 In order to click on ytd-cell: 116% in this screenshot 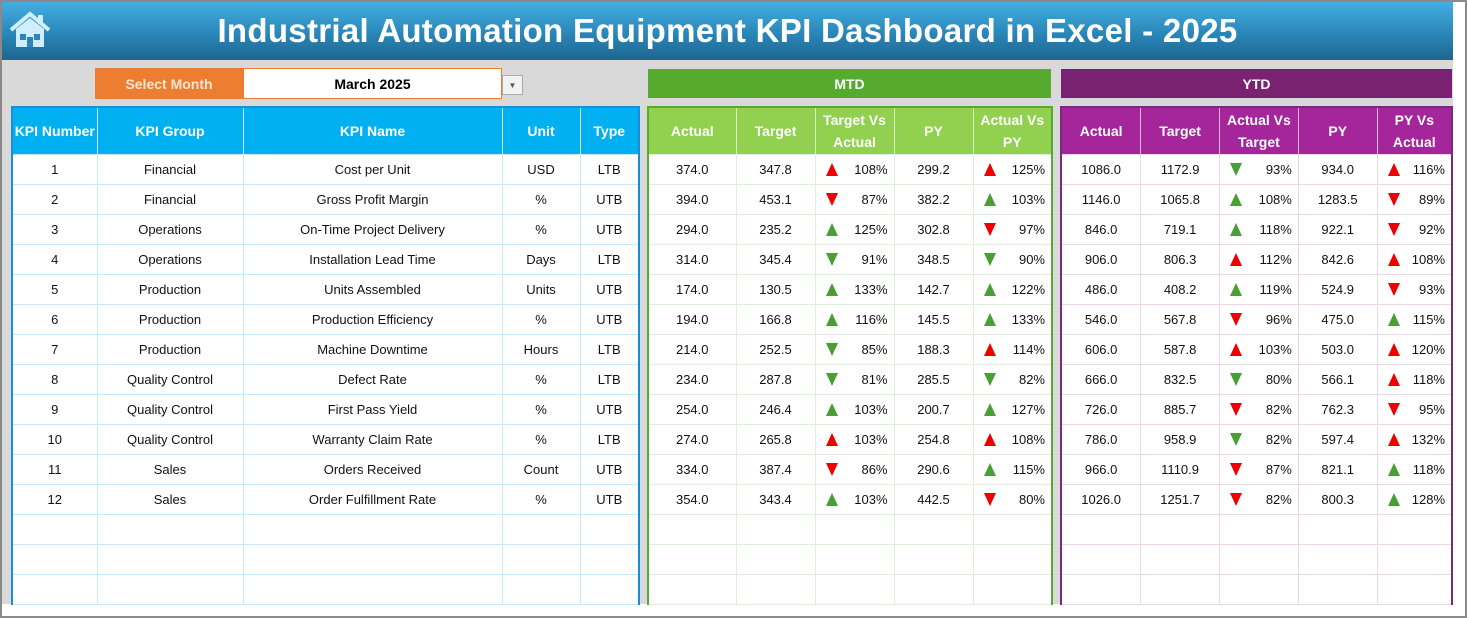, I will do `click(1414, 169)`.